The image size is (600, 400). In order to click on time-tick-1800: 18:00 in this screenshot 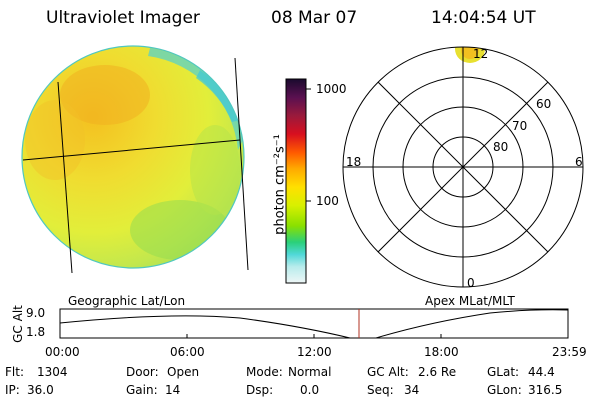, I will do `click(441, 352)`.